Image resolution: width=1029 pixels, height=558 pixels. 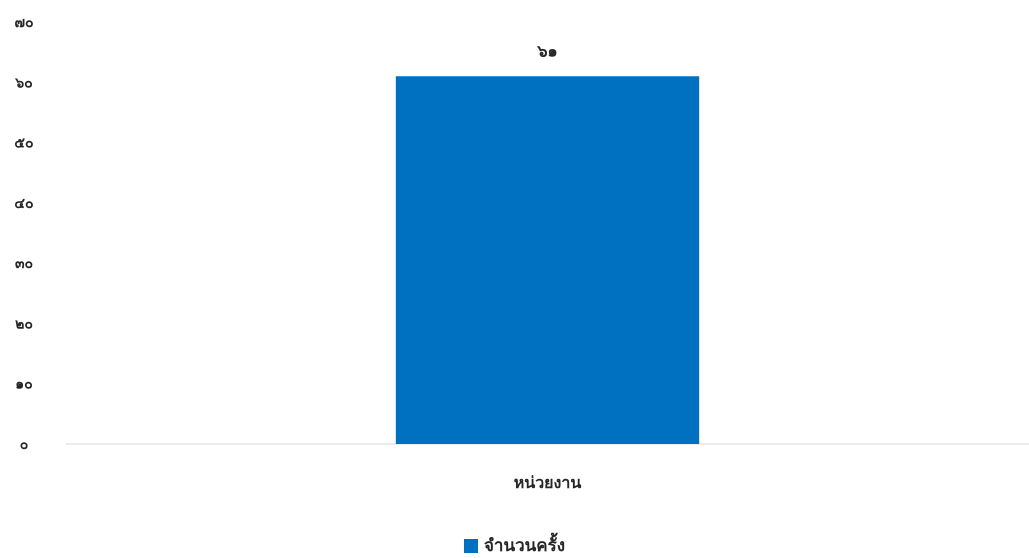 What do you see at coordinates (23, 23) in the screenshot?
I see `y-tick-label: ๗๐` at bounding box center [23, 23].